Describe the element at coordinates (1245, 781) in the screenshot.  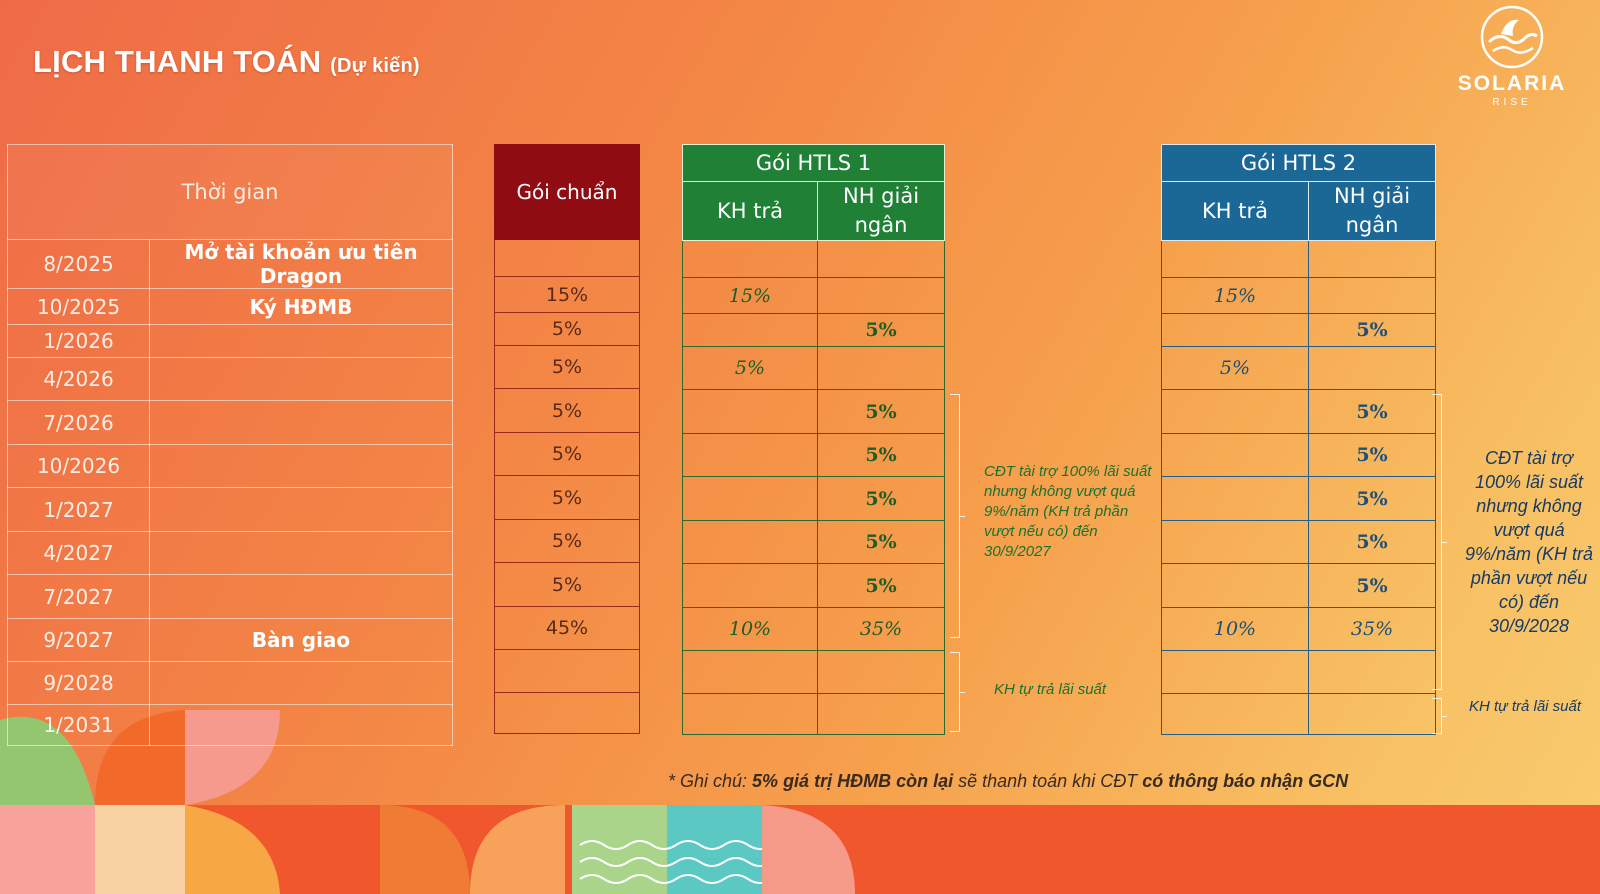
I see `footnote-bold-2: có thông báo nhận GCN` at that location.